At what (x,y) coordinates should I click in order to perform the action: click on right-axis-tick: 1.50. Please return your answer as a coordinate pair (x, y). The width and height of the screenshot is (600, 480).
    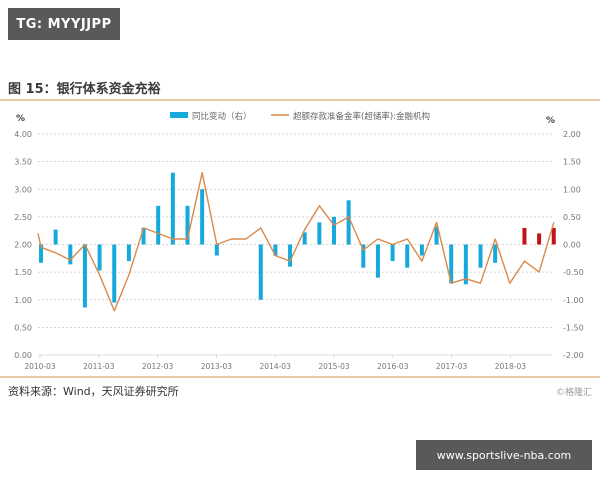
    Looking at the image, I should click on (572, 162).